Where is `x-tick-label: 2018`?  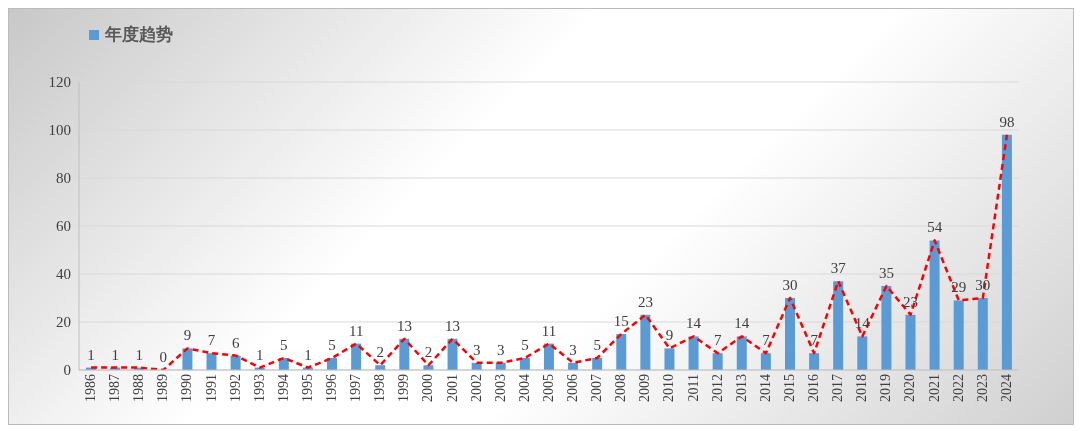 x-tick-label: 2018 is located at coordinates (862, 388).